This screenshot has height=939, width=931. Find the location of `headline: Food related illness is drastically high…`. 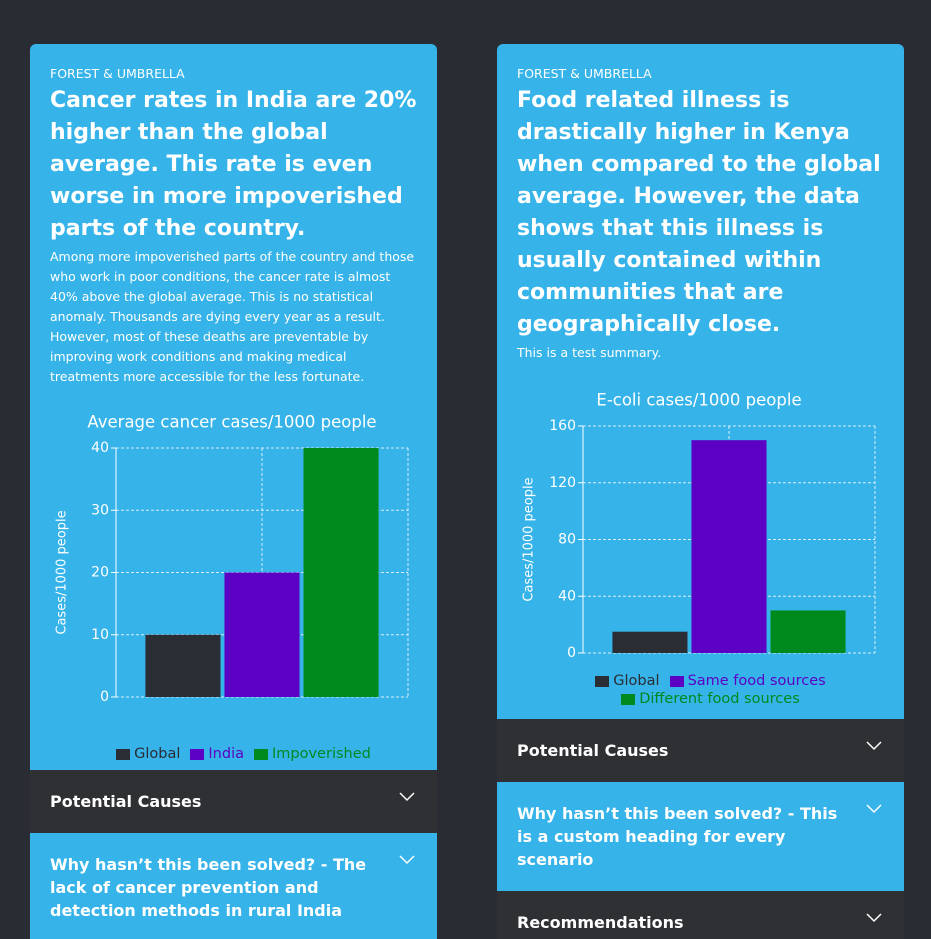

headline: Food related illness is drastically high… is located at coordinates (699, 212).